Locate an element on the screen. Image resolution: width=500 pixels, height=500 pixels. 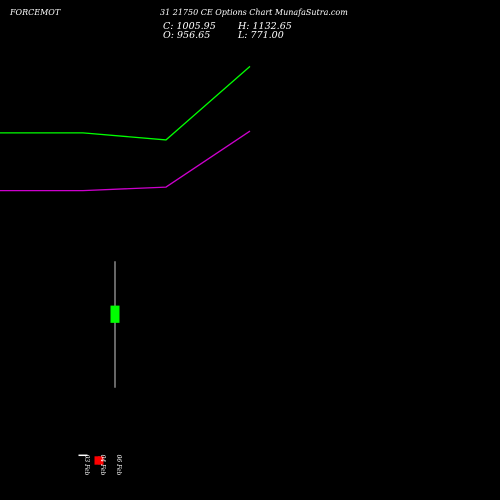
high-value: H: 1132.65 is located at coordinates (264, 26).